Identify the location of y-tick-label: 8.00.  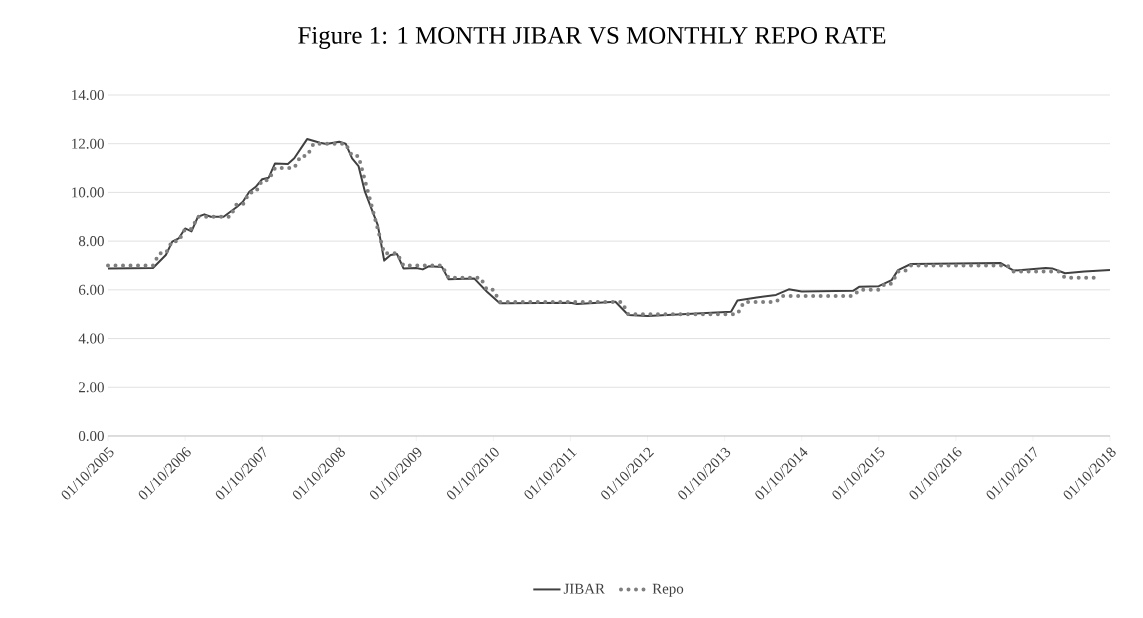
(91, 241).